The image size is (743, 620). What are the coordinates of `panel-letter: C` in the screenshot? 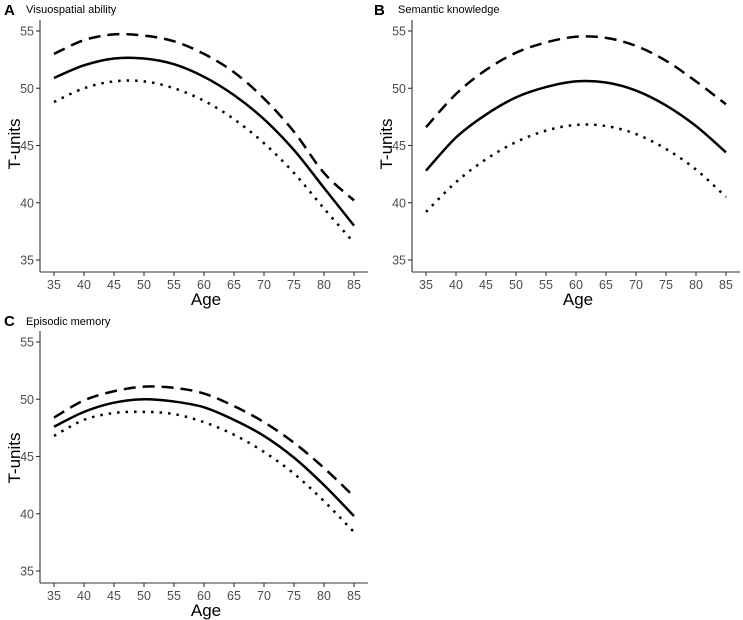 It's located at (9, 321).